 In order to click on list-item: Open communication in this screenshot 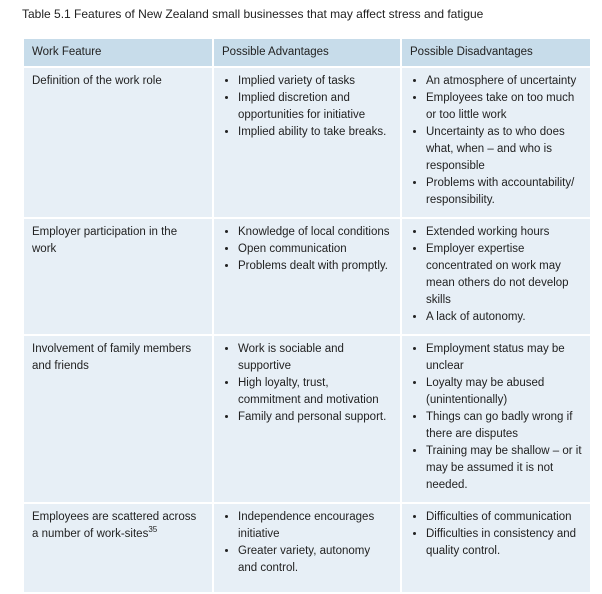, I will do `click(315, 249)`.